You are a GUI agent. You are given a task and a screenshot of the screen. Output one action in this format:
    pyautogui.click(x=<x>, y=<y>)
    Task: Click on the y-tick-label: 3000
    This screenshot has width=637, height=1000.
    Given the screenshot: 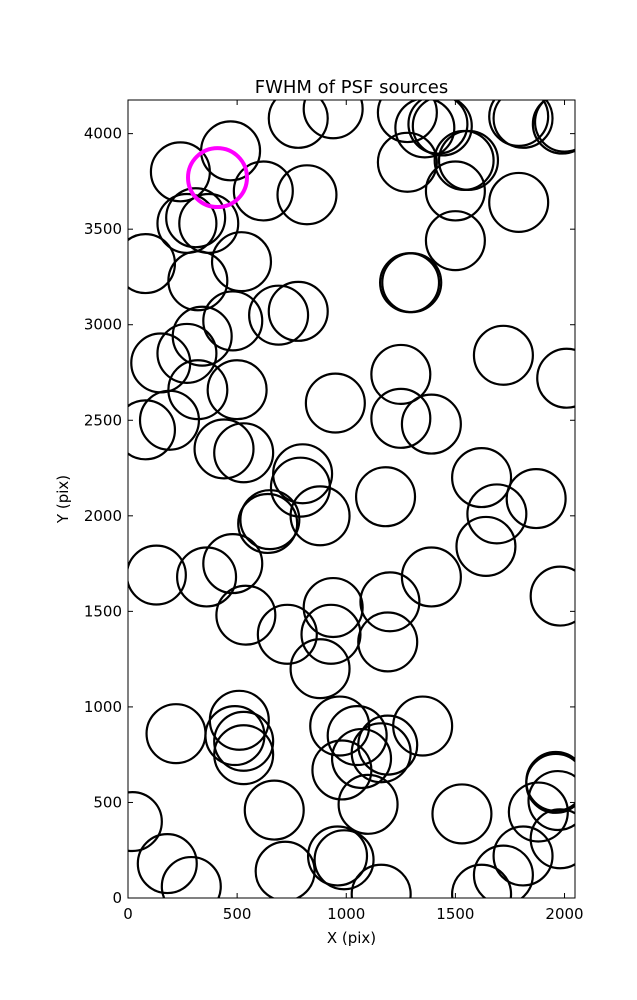 What is the action you would take?
    pyautogui.click(x=103, y=325)
    